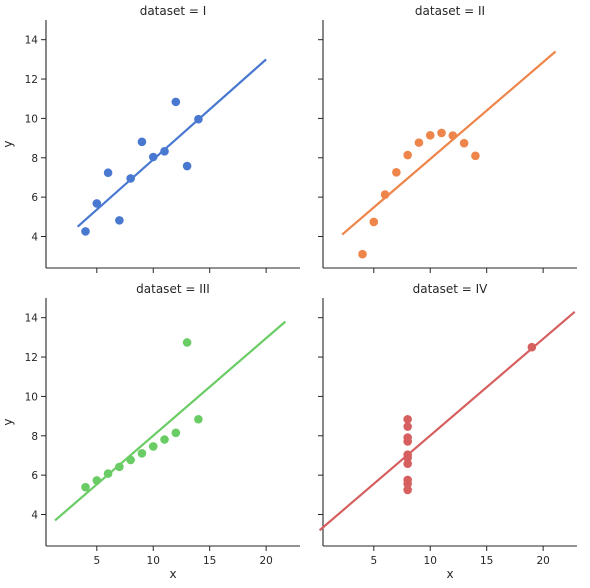  I want to click on facet-title: dataset = IV, so click(451, 289).